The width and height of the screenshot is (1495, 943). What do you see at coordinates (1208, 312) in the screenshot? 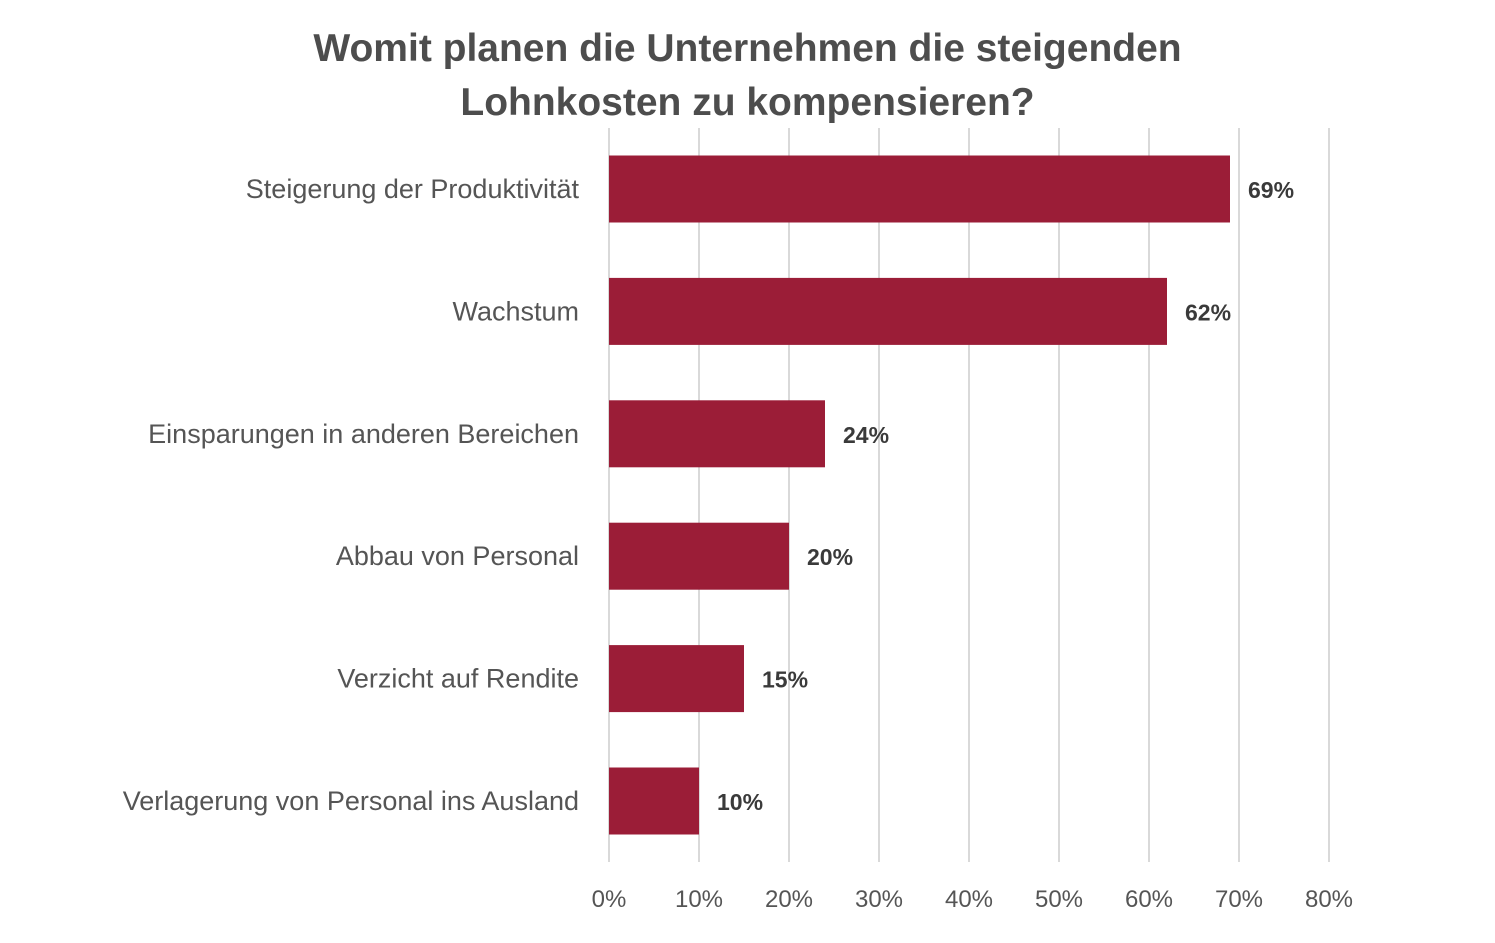
I see `data-label: 62%` at bounding box center [1208, 312].